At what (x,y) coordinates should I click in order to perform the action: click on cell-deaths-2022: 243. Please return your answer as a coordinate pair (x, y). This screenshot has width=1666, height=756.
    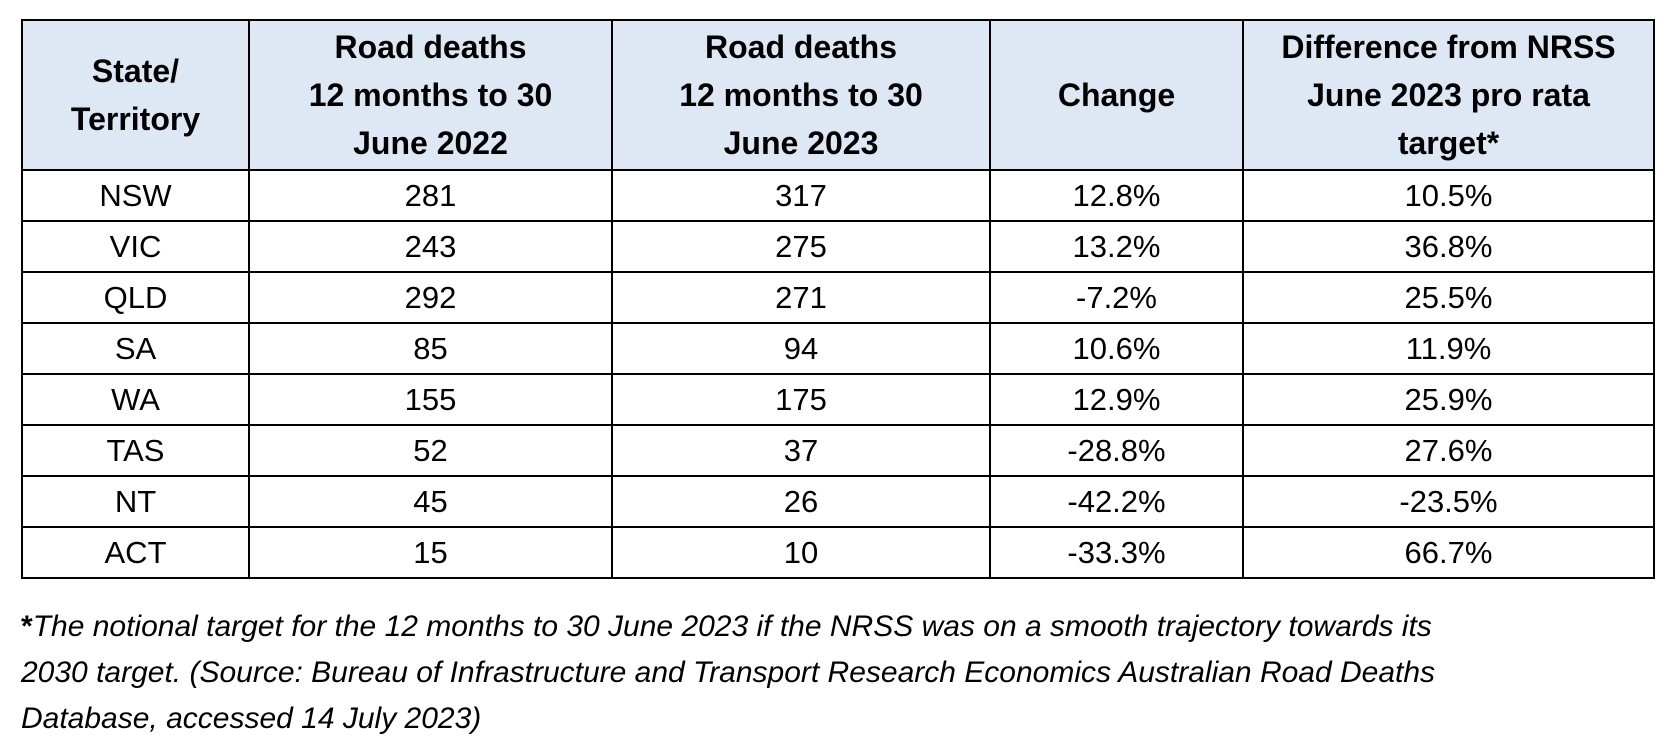
    Looking at the image, I should click on (430, 246).